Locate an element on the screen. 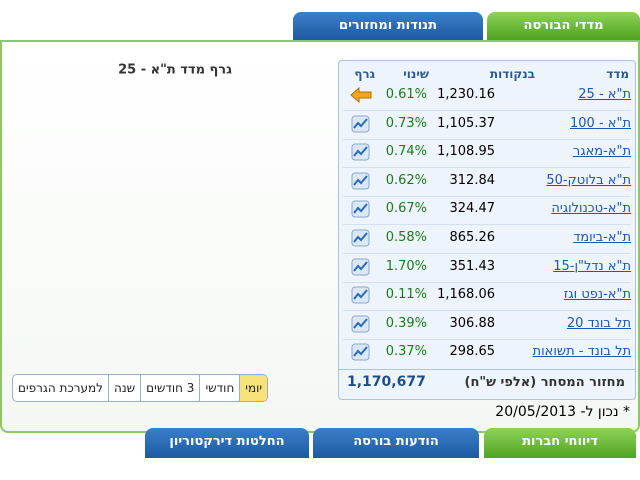 The height and width of the screenshot is (480, 640). index-name: ת"א - 25 is located at coordinates (604, 94).